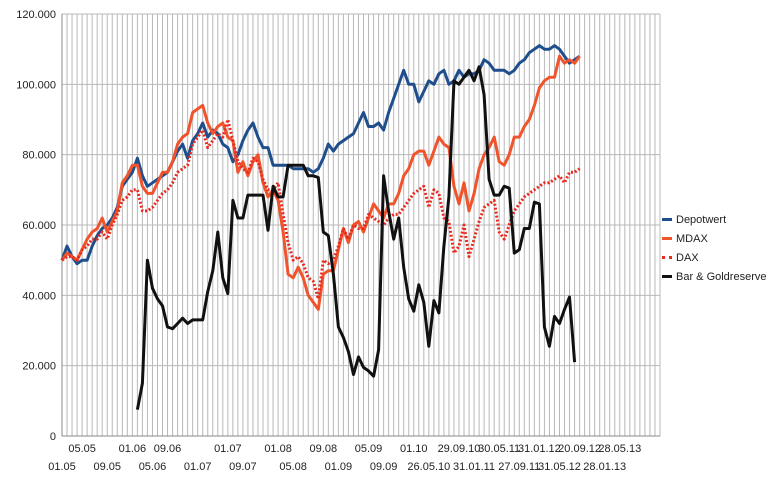  What do you see at coordinates (36, 85) in the screenshot?
I see `y-tick-label: 100.000` at bounding box center [36, 85].